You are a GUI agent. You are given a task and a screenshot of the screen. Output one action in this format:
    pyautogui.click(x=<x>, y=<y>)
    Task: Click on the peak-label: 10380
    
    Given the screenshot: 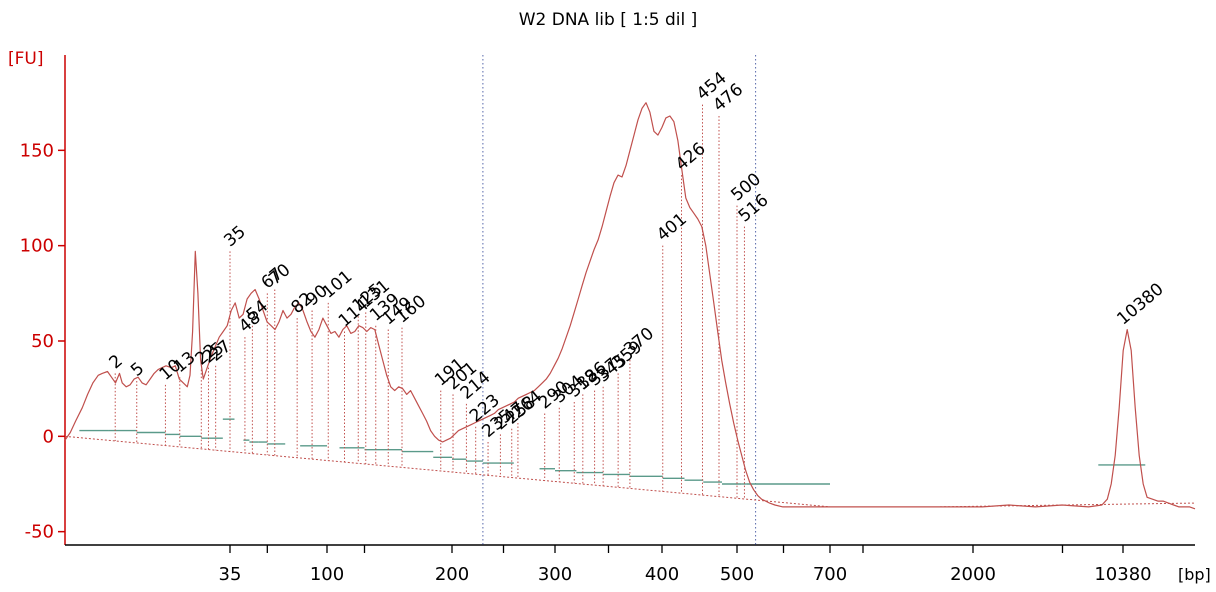 What is the action you would take?
    pyautogui.click(x=1140, y=304)
    